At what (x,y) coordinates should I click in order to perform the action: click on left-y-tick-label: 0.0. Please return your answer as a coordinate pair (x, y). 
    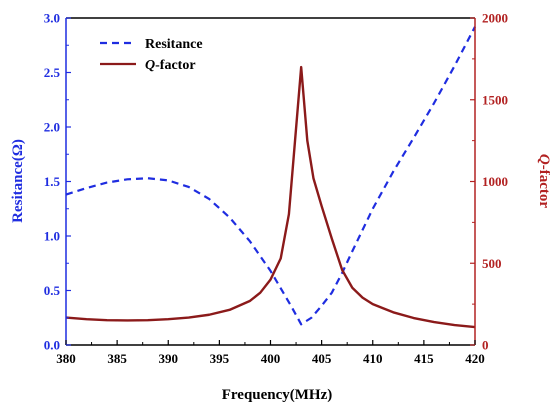
    Looking at the image, I should click on (52, 345).